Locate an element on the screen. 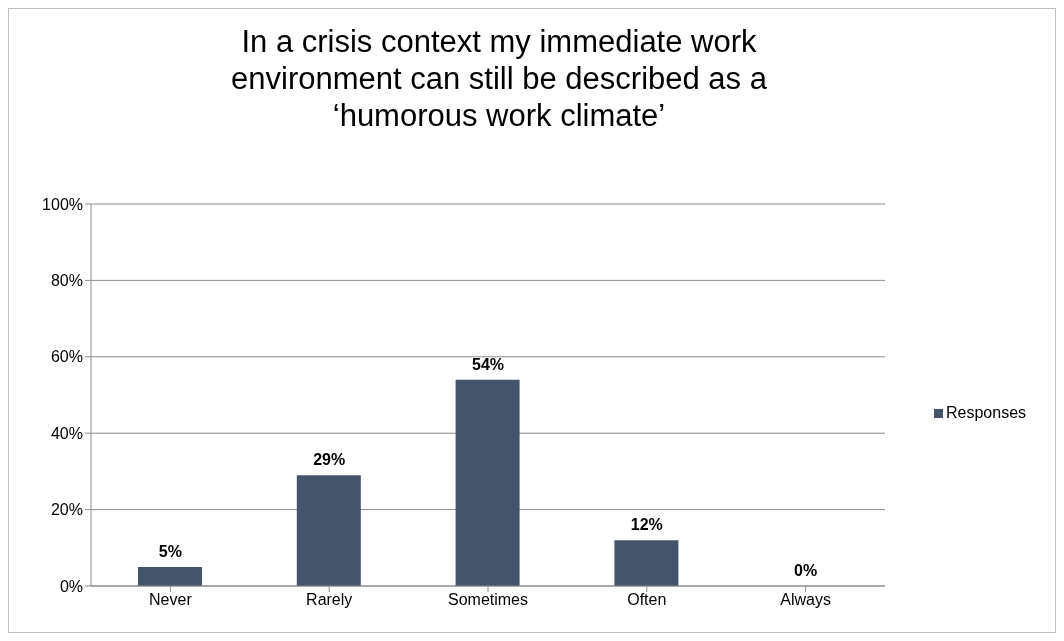 Image resolution: width=1064 pixels, height=641 pixels. data-label: 12% is located at coordinates (646, 525).